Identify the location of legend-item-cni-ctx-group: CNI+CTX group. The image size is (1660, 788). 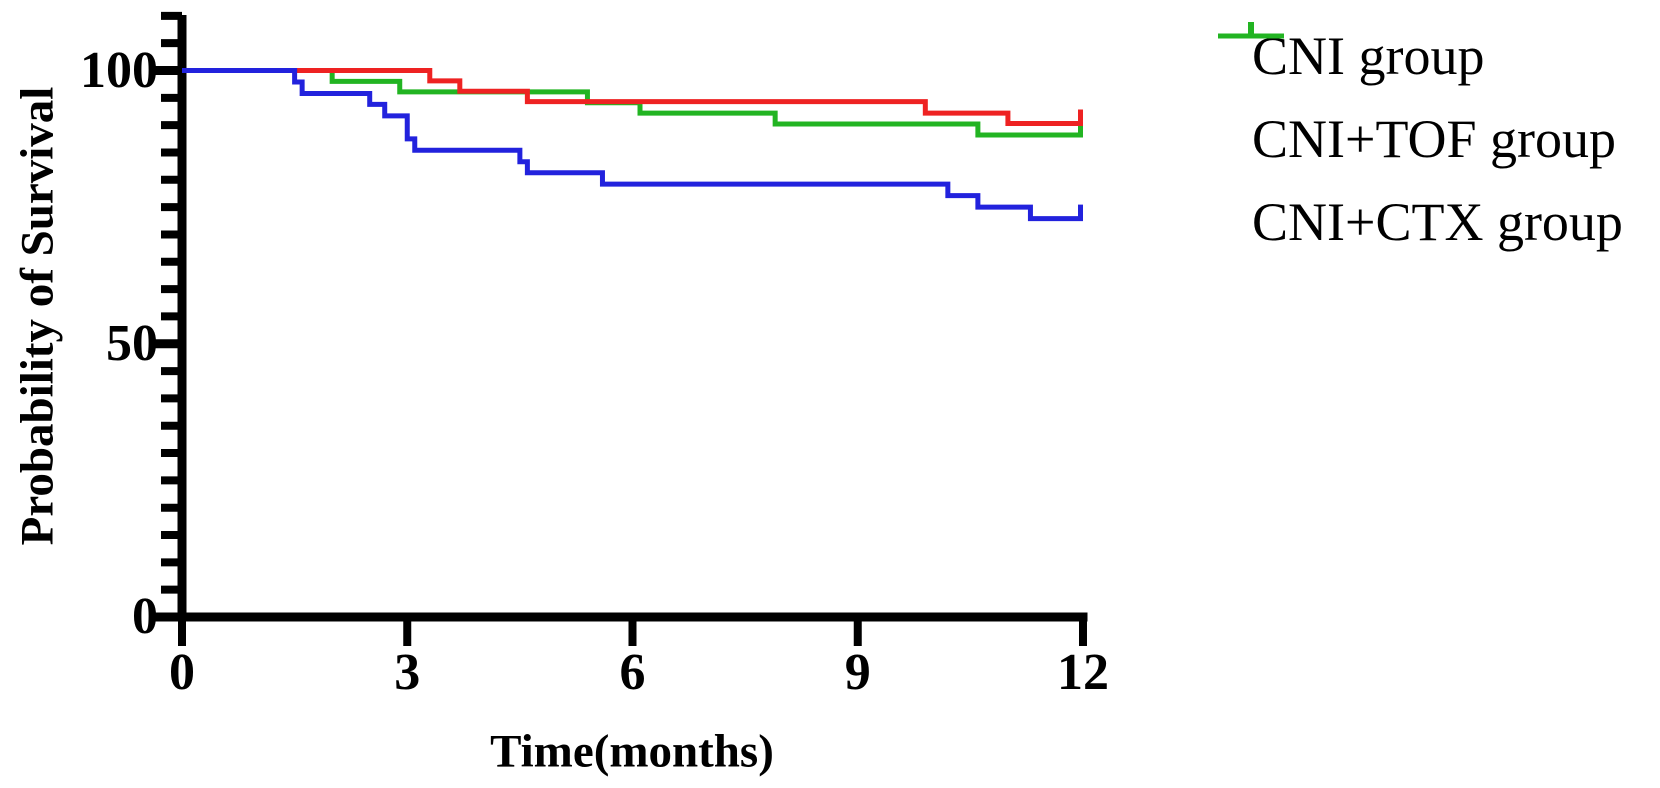
(1420, 142).